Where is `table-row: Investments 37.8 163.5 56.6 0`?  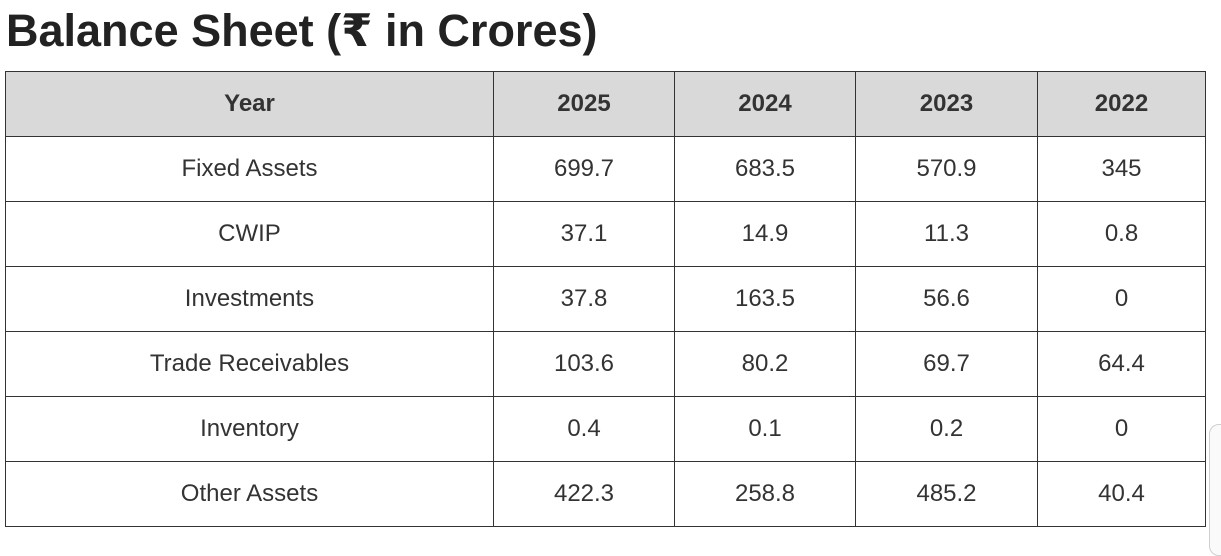
table-row: Investments 37.8 163.5 56.6 0 is located at coordinates (605, 299).